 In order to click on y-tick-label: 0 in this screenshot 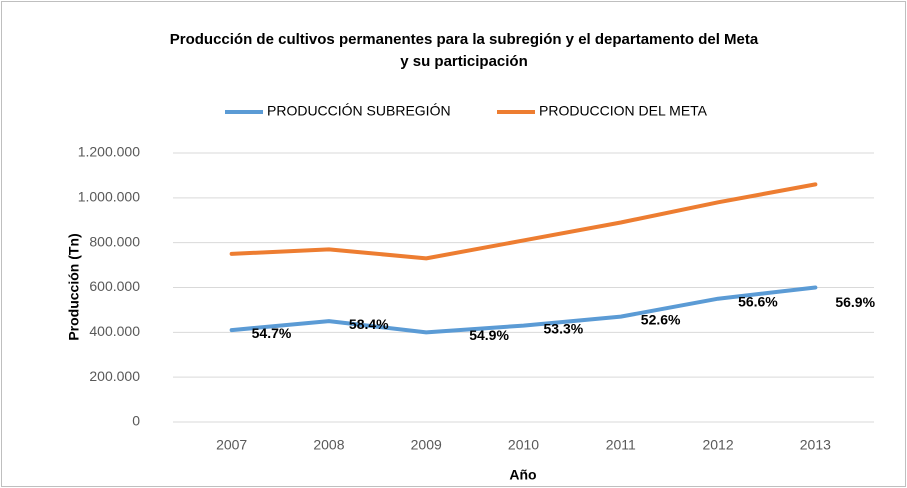, I will do `click(136, 421)`.